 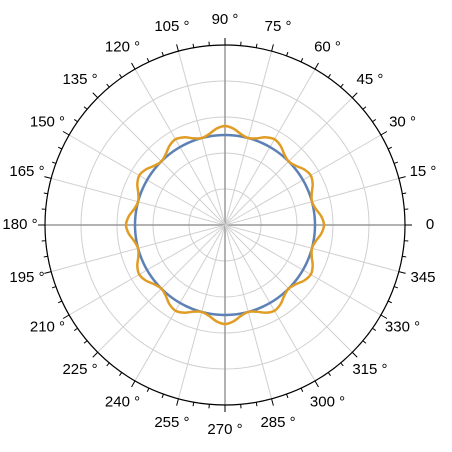 I want to click on theta-tick-label: 30 °, so click(x=402, y=121).